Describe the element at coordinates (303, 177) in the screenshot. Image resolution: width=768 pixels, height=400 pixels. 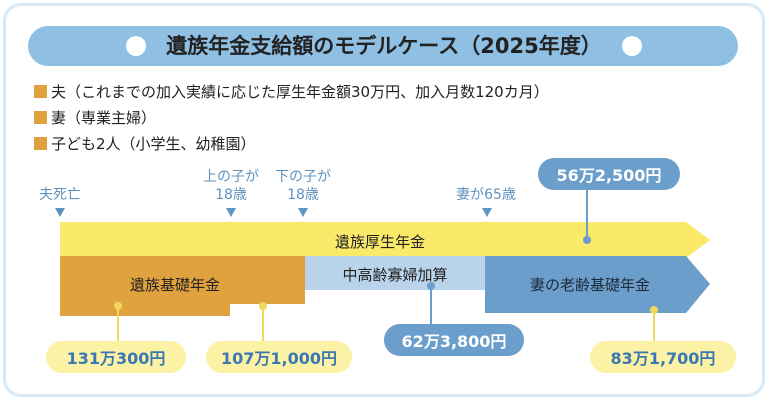
I see `marker-second-child-line1: 下の子が` at that location.